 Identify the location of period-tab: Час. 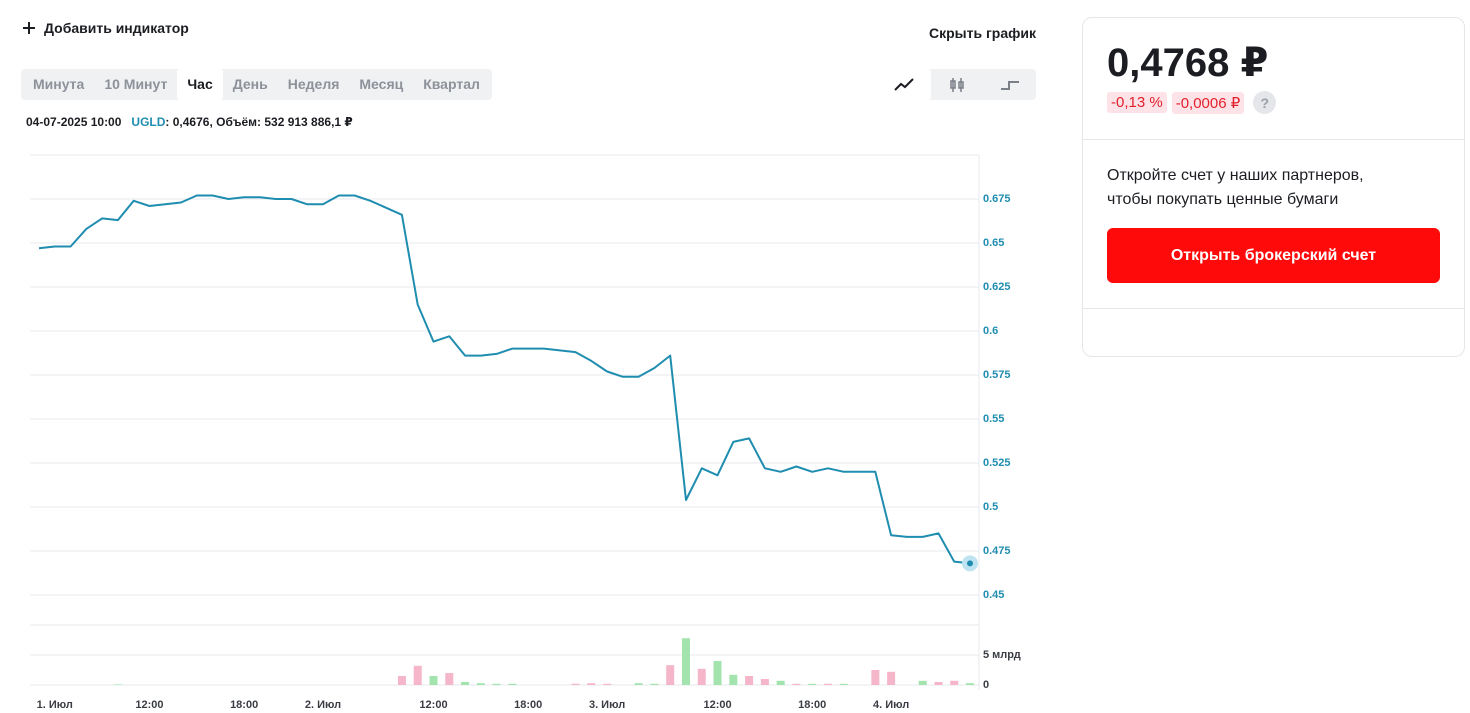
(200, 84).